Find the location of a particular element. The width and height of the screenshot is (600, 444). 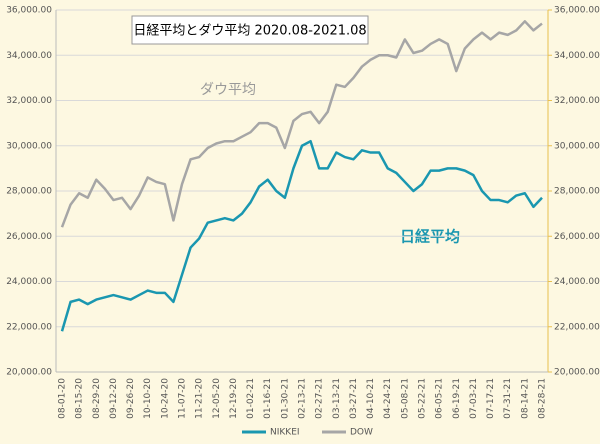

chart-title: 日経平均とダウ平均 2020.08-2021.08 is located at coordinates (249, 31).